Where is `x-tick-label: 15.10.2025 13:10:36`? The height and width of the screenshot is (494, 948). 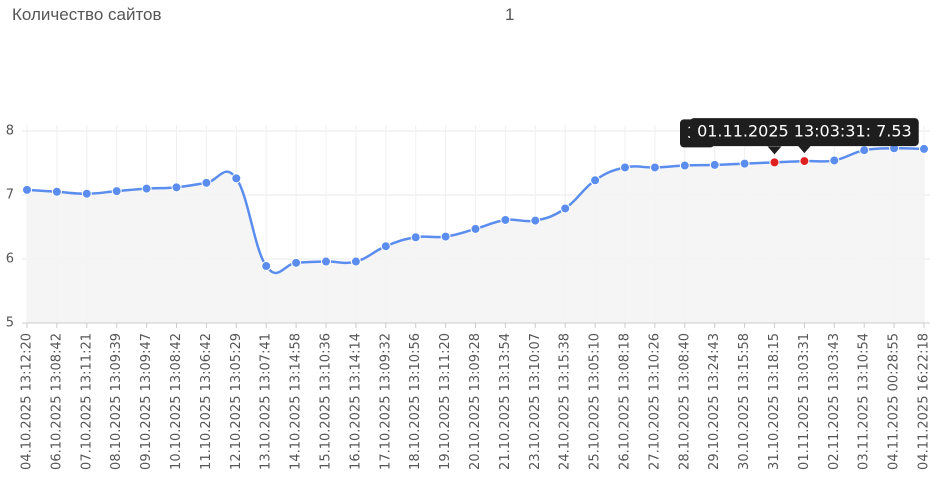 x-tick-label: 15.10.2025 13:10:36 is located at coordinates (326, 401).